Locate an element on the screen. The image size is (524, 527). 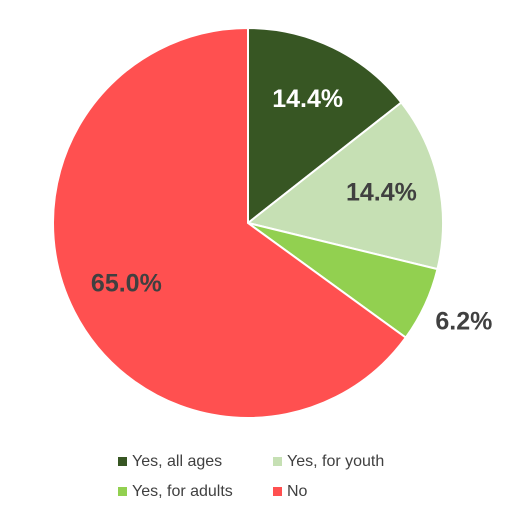
legend-label: Yes, for adults is located at coordinates (182, 491).